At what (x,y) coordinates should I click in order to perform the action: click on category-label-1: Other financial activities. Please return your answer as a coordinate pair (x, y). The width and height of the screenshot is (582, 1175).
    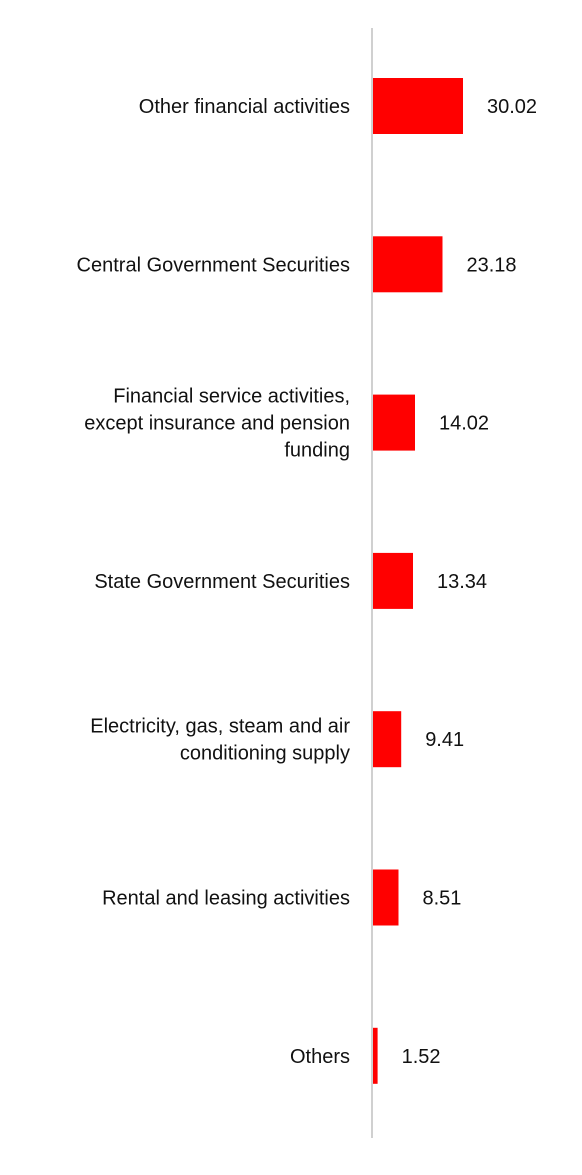
    Looking at the image, I should click on (244, 107).